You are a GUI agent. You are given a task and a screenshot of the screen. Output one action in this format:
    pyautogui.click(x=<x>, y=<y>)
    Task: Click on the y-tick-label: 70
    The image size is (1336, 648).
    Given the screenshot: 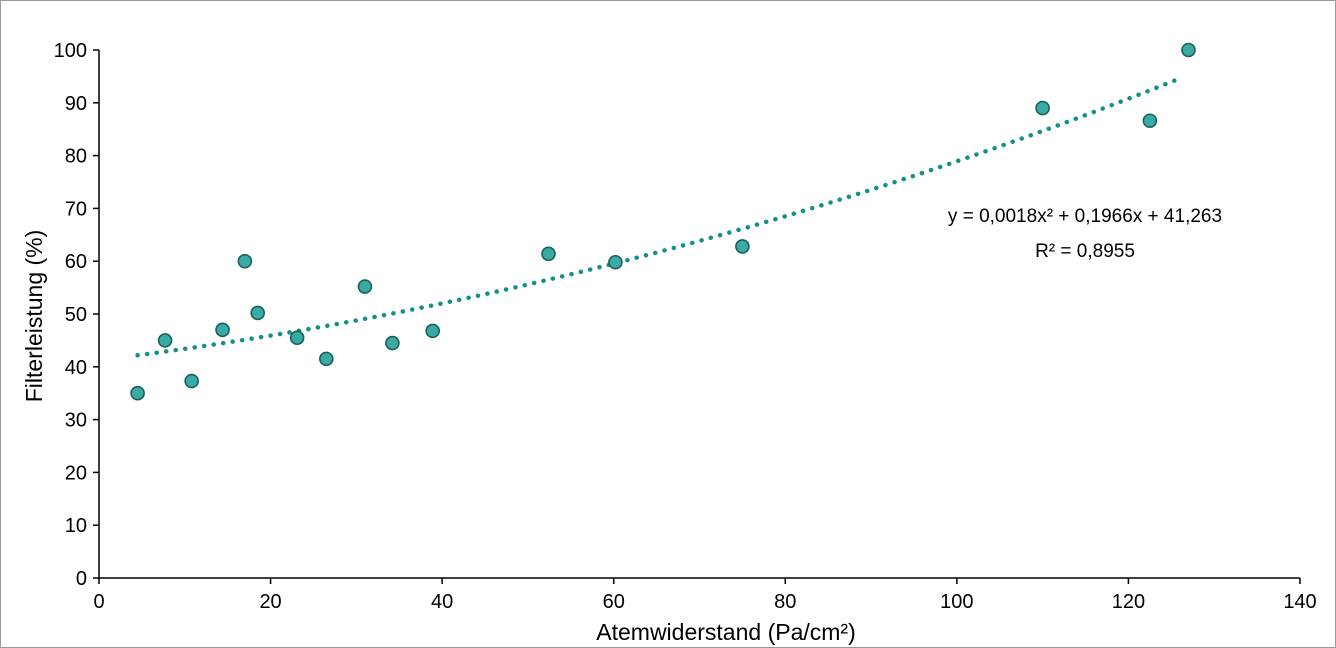 What is the action you would take?
    pyautogui.click(x=76, y=209)
    